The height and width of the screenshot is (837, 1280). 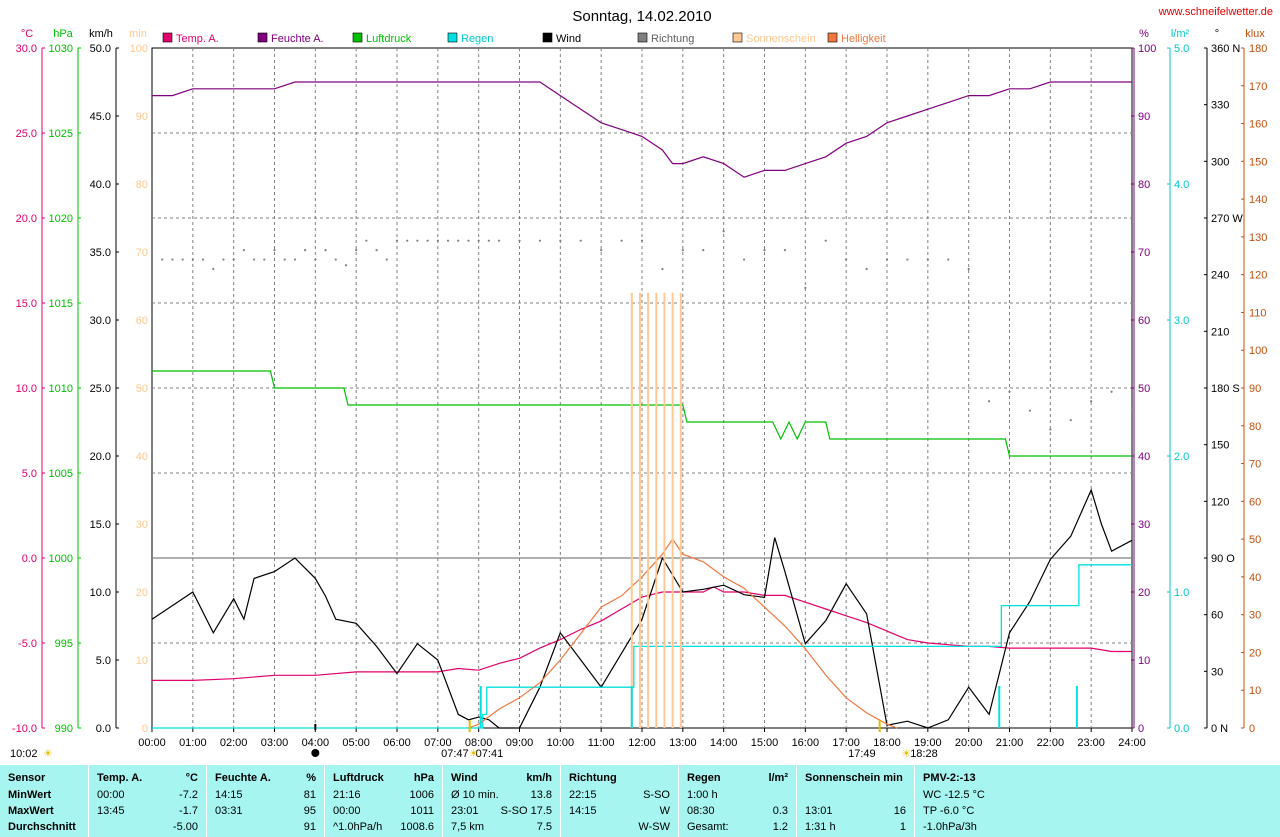 I want to click on table-cell: -1.0hPa/3h, so click(x=950, y=827).